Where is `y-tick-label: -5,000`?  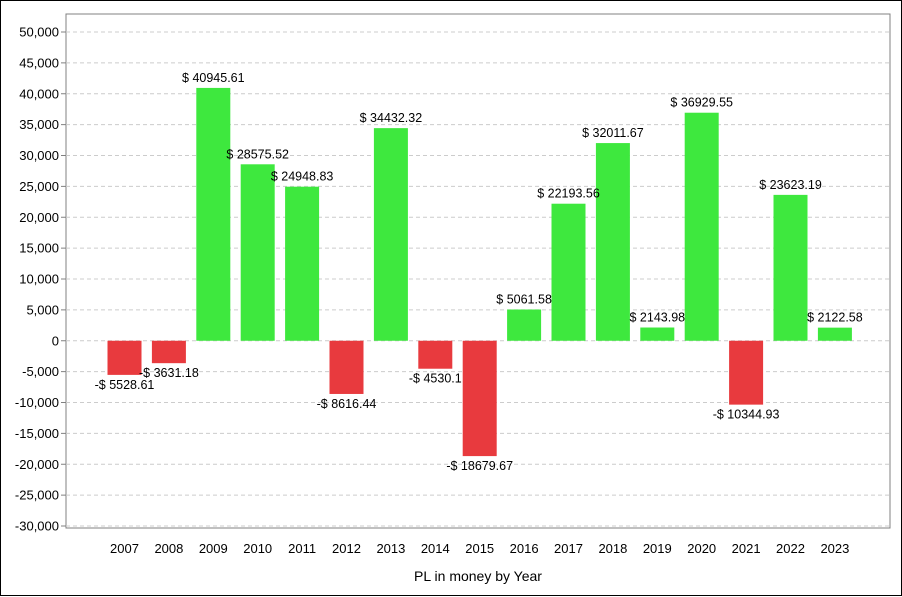 y-tick-label: -5,000 is located at coordinates (40, 371).